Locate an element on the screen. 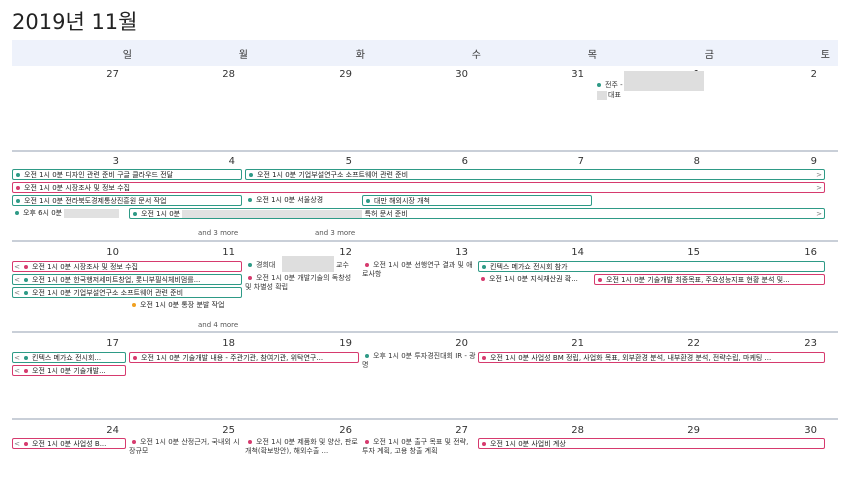 The height and width of the screenshot is (480, 842). event-item: 오후 1시 0분 투자경진대회 IR - 광명 is located at coordinates (419, 361).